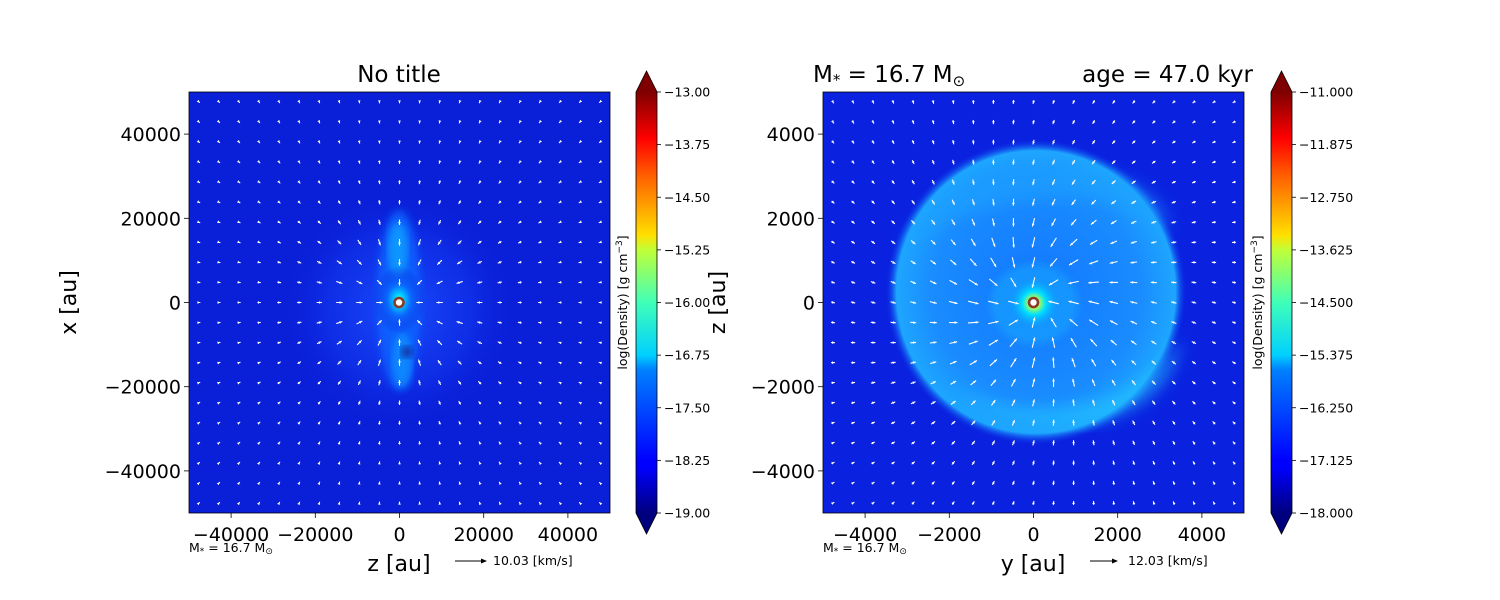 The height and width of the screenshot is (600, 1500). What do you see at coordinates (1281, 523) in the screenshot?
I see `right-colorbar-min-extend` at bounding box center [1281, 523].